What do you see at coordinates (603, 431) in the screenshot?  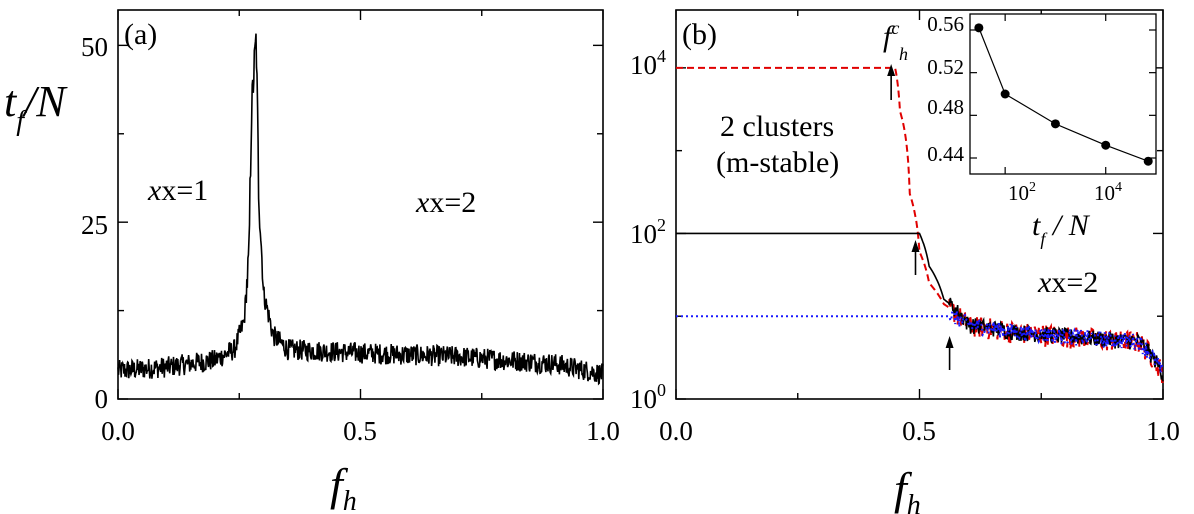 I see `panel-a-xtick-2: 1.0` at bounding box center [603, 431].